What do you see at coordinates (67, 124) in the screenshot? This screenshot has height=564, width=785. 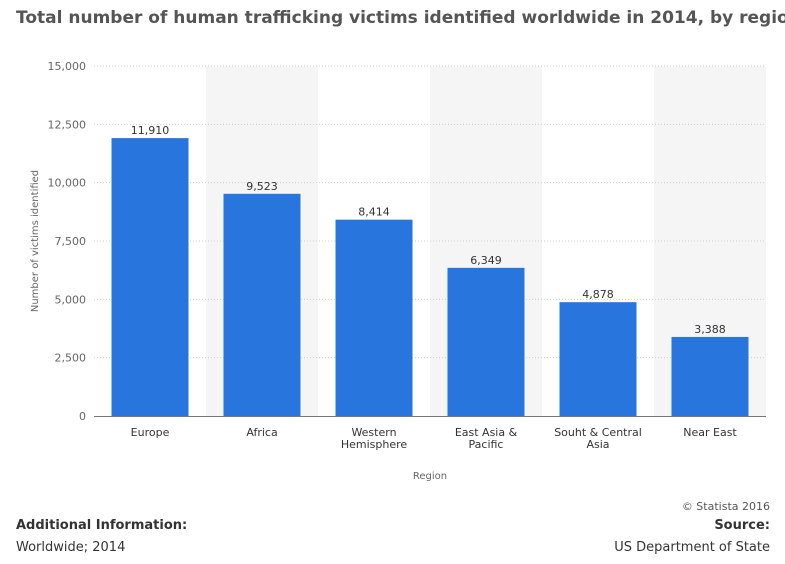 I see `y-tick-label: 12,500` at bounding box center [67, 124].